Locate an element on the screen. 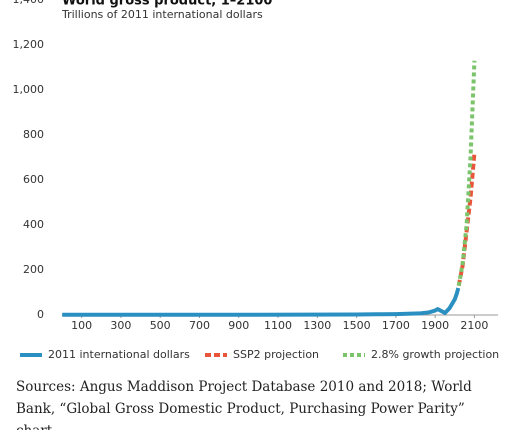  chart-title: World gross product, 1–2100 is located at coordinates (167, 4).